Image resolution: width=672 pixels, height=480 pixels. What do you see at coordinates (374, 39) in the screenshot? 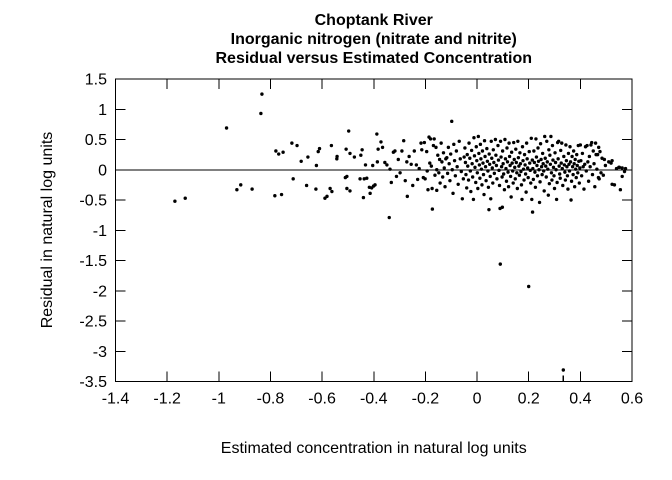
I see `chart-title-line-2: Inorganic nitrogen (nitrate and nitrite)` at bounding box center [374, 39].